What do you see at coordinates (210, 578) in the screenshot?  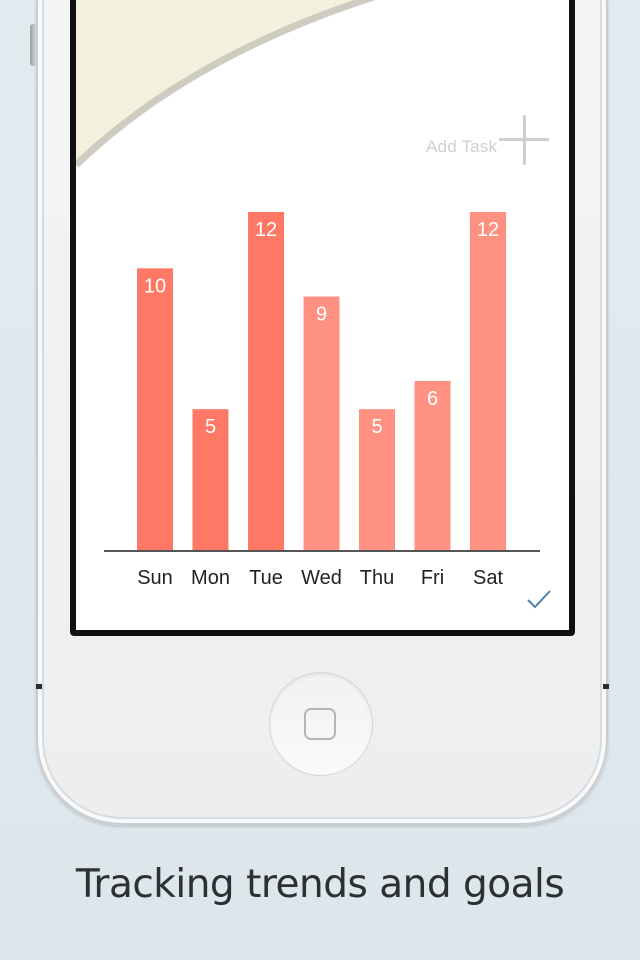 I see `day-label: Mon` at bounding box center [210, 578].